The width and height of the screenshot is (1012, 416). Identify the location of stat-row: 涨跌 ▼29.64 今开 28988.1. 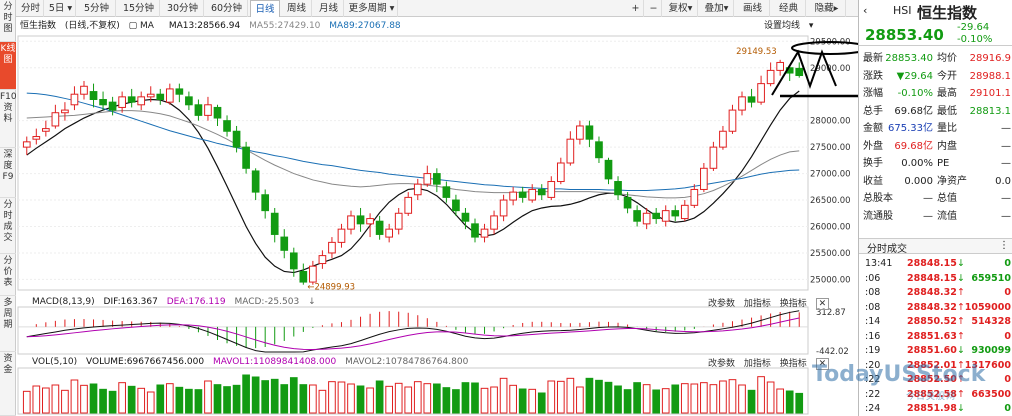
(935, 76).